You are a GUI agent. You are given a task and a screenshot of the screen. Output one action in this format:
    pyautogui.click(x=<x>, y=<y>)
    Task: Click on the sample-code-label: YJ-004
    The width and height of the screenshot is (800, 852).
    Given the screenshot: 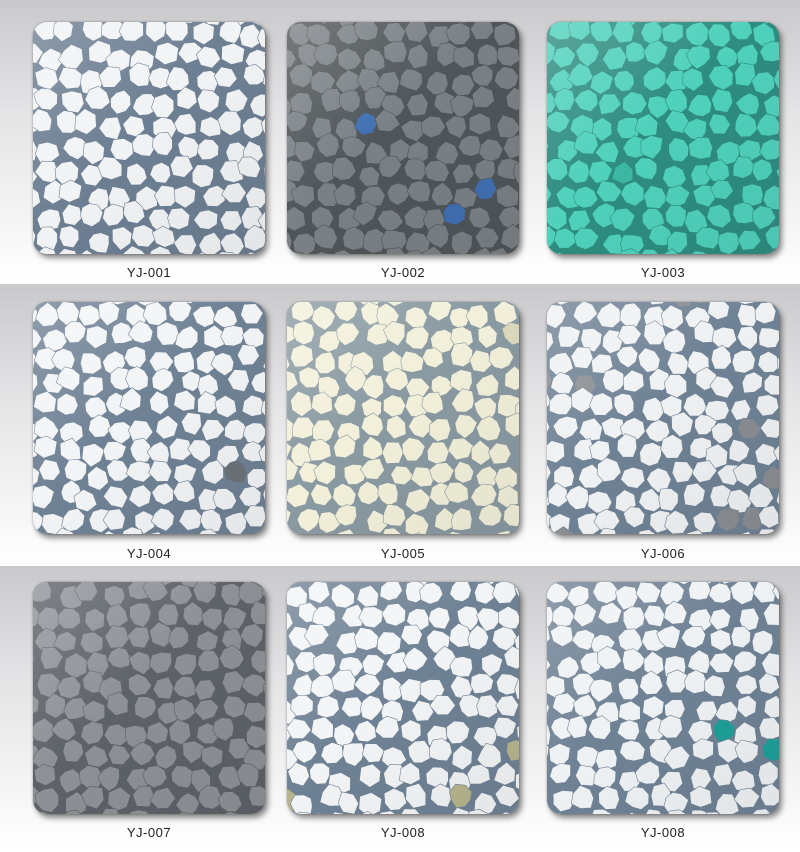 What is the action you would take?
    pyautogui.click(x=149, y=553)
    